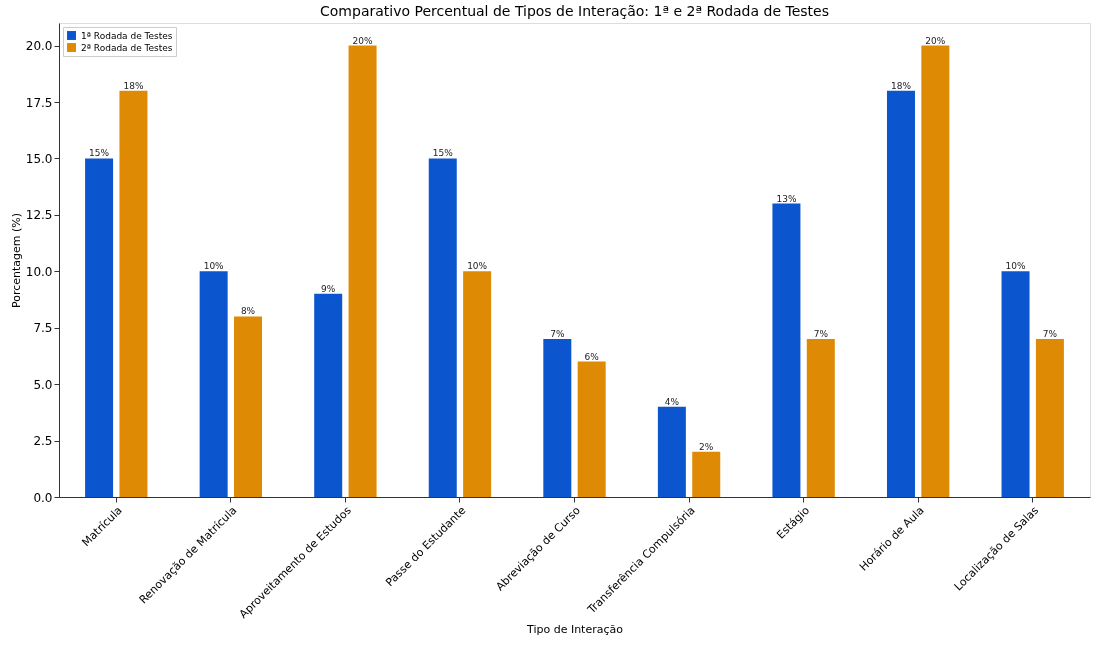 The height and width of the screenshot is (648, 1114). What do you see at coordinates (706, 446) in the screenshot?
I see `data-label: 2%` at bounding box center [706, 446].